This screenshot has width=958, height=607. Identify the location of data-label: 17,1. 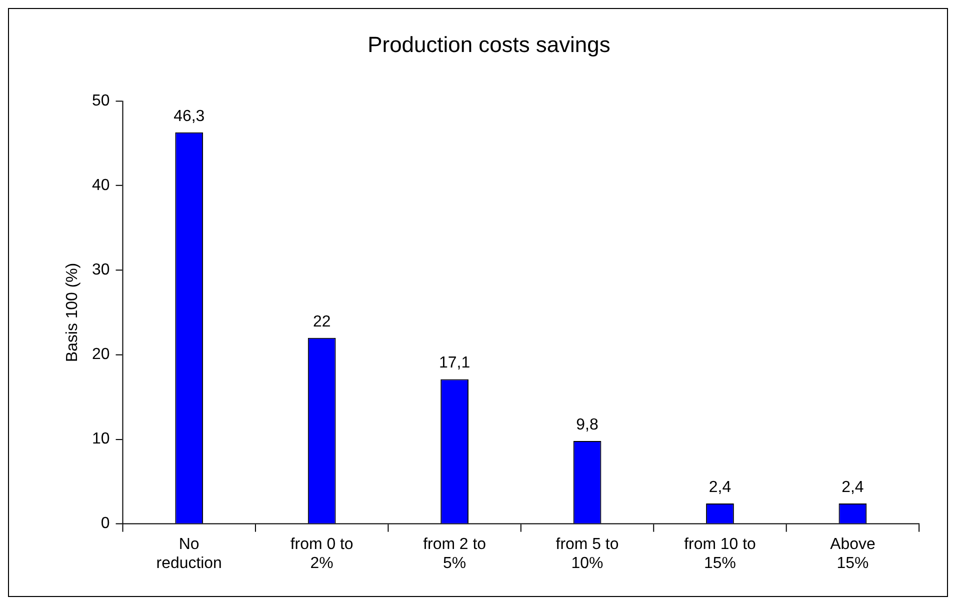
(454, 363).